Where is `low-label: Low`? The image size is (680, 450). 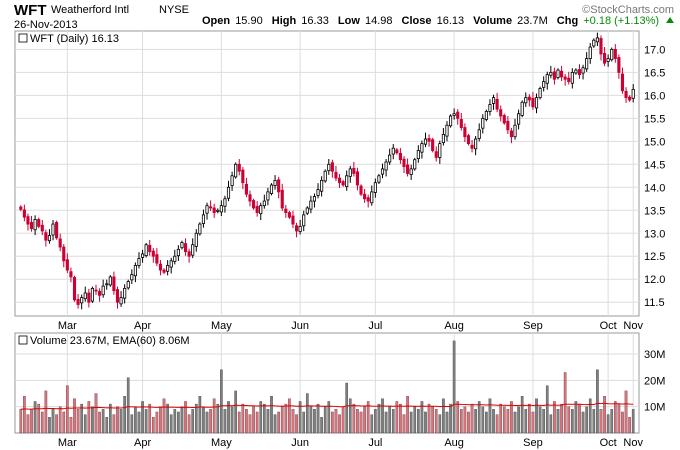 low-label: Low is located at coordinates (348, 21).